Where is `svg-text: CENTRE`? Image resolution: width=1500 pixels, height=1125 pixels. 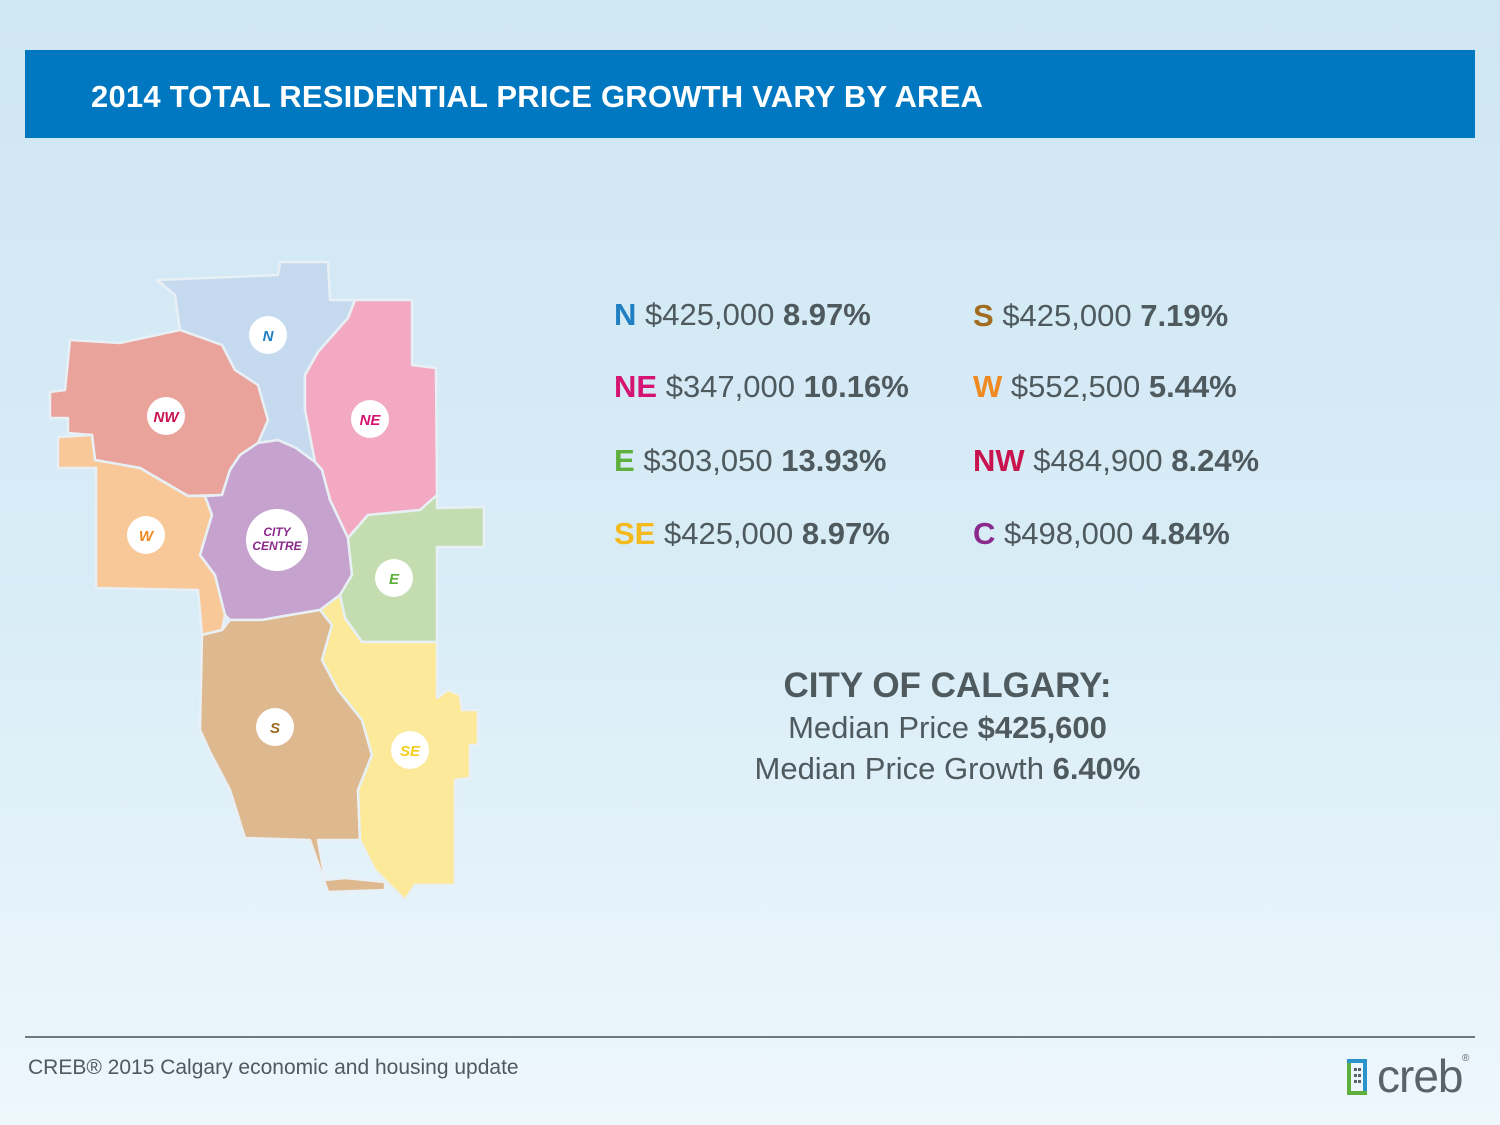
svg-text: CENTRE is located at coordinates (277, 546).